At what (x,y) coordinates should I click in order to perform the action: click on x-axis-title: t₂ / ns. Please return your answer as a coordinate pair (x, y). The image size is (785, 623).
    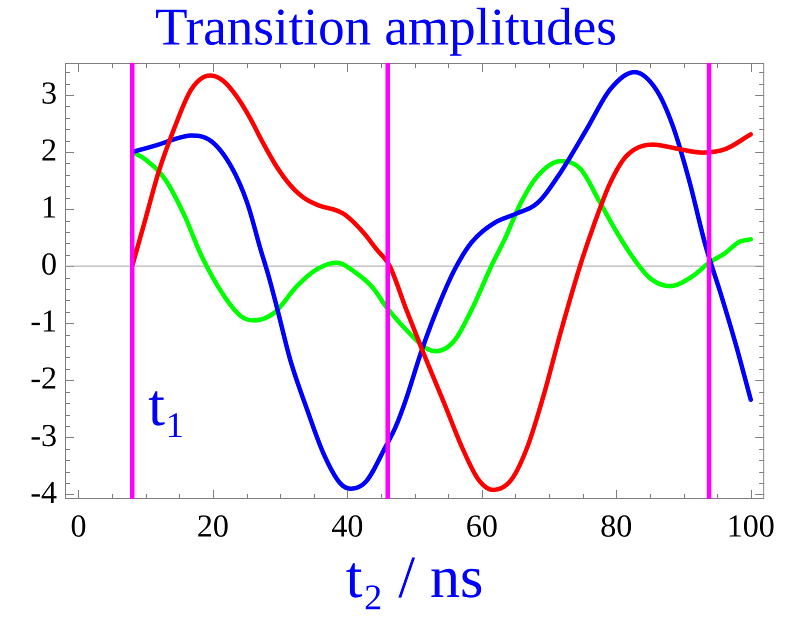
    Looking at the image, I should click on (415, 577).